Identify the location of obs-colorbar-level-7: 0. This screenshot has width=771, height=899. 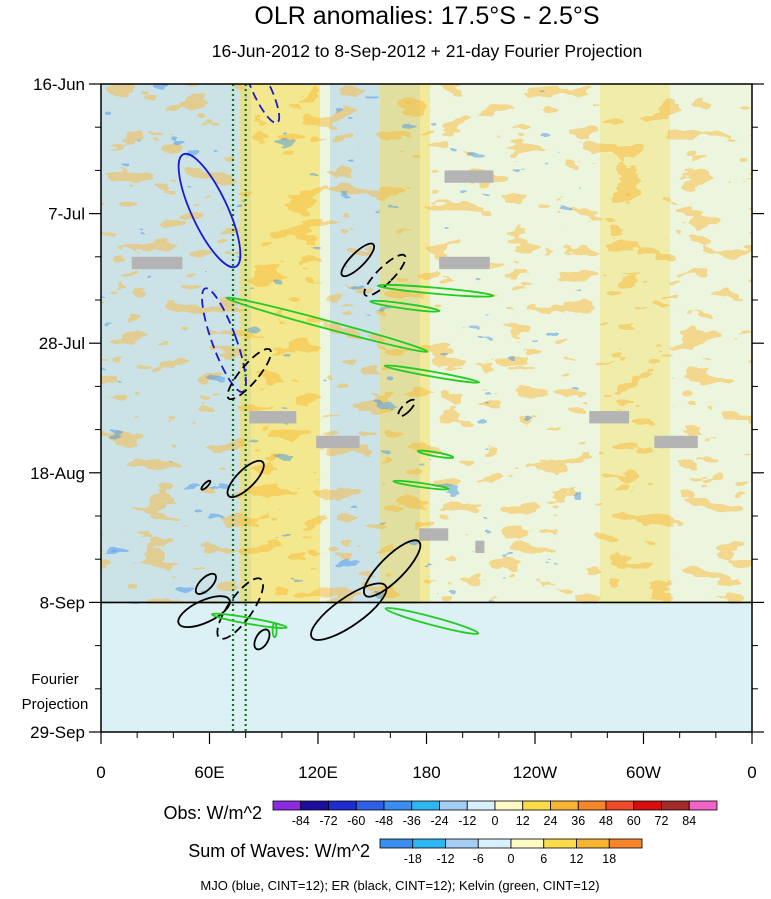
(495, 821).